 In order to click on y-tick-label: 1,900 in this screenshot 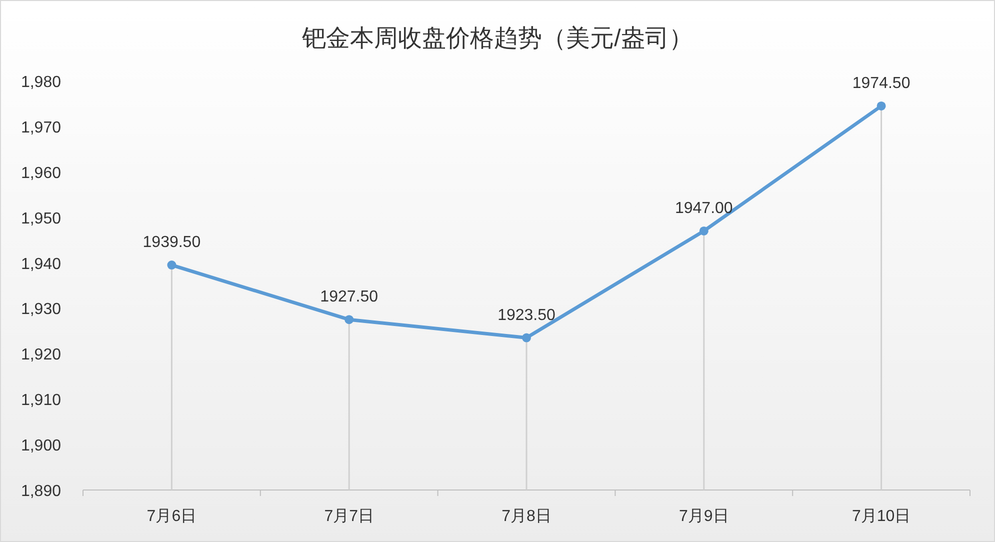, I will do `click(41, 446)`.